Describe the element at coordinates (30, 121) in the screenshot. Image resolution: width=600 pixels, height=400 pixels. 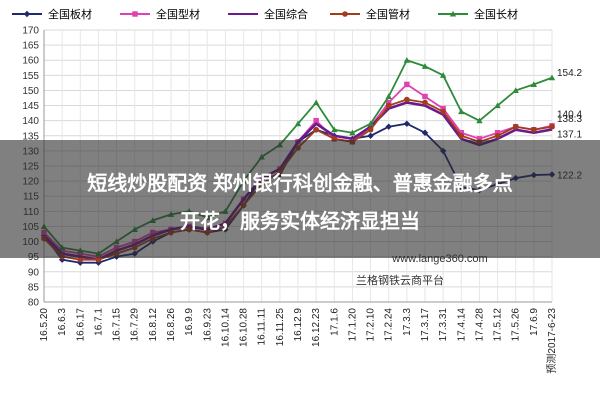
I see `y-tick-label: 140` at that location.